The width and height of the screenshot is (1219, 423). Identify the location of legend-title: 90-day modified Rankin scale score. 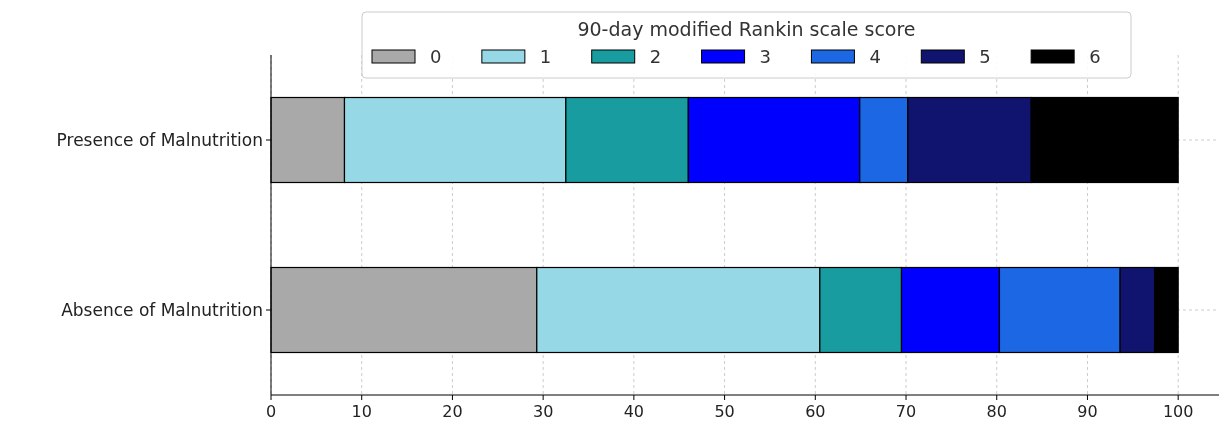
(746, 29).